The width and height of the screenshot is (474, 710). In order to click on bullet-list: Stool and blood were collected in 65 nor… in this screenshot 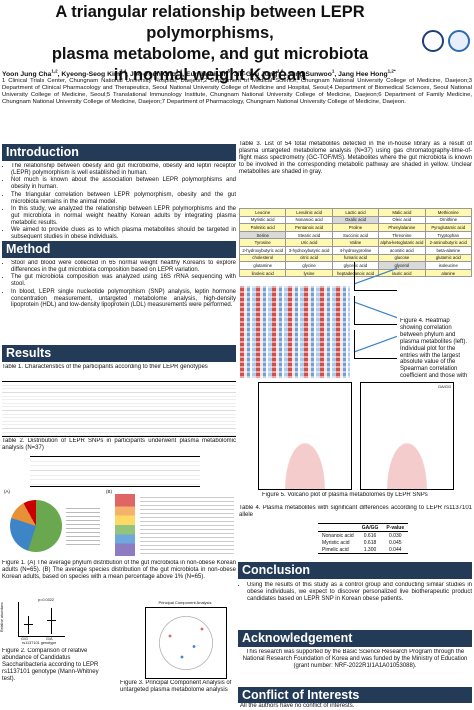, I will do `click(119, 284)`.